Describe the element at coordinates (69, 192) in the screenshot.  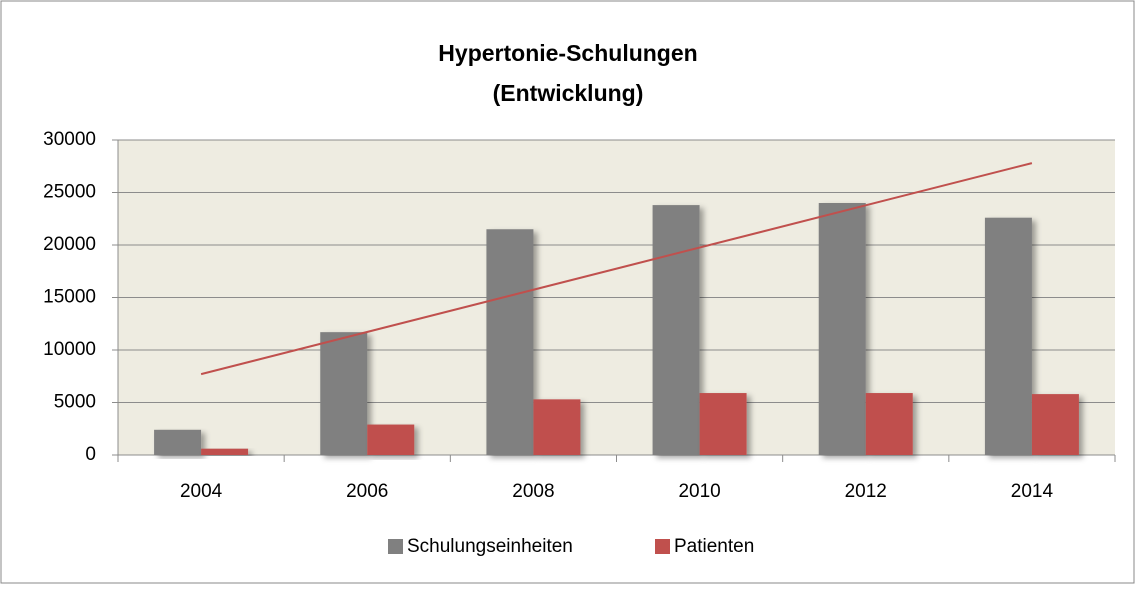
I see `y-tick-label: 25000` at that location.